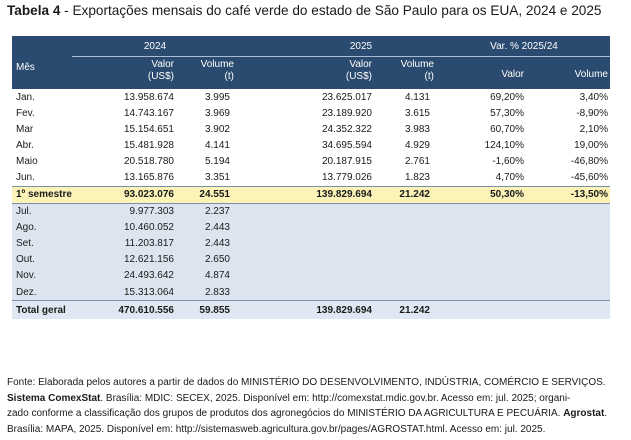 The image size is (631, 440). I want to click on var-value: 4,70%, so click(509, 178).